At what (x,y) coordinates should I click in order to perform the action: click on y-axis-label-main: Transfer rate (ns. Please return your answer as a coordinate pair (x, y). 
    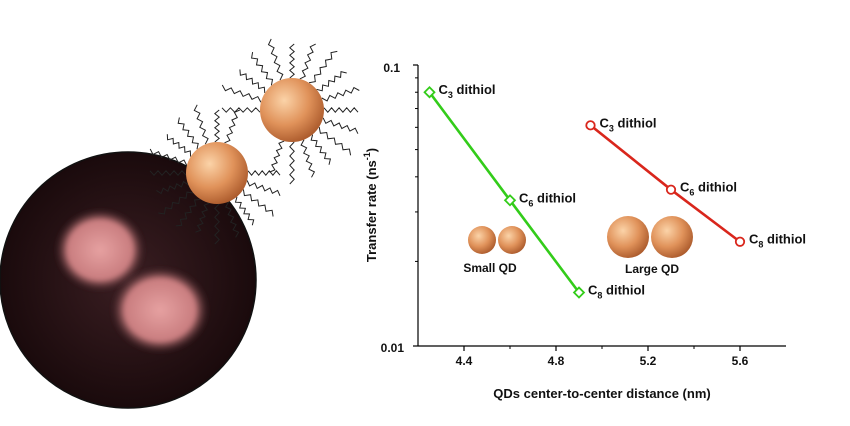
    Looking at the image, I should click on (371, 211).